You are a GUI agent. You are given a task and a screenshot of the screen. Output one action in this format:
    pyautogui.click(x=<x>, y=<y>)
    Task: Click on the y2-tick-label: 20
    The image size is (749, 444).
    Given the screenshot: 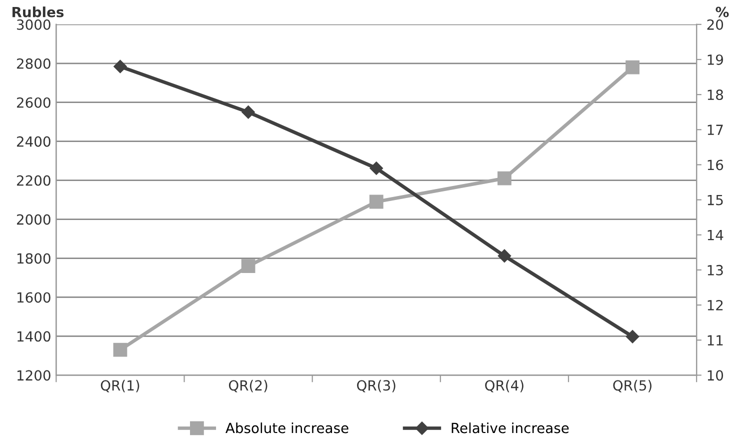 What is the action you would take?
    pyautogui.click(x=715, y=24)
    